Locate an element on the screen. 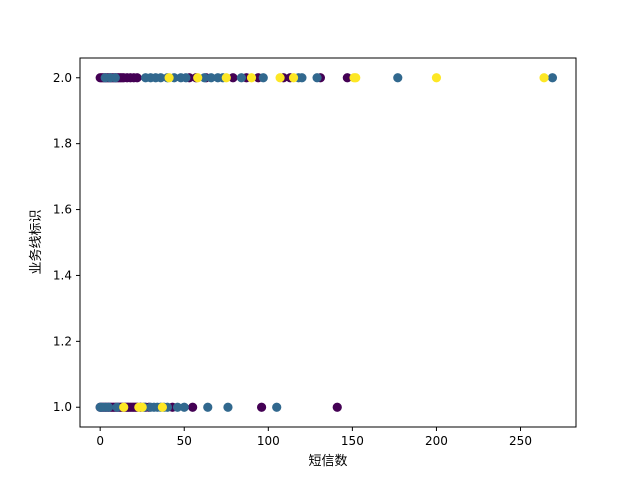 The image size is (640, 480). x-tick-label: 250 is located at coordinates (520, 441).